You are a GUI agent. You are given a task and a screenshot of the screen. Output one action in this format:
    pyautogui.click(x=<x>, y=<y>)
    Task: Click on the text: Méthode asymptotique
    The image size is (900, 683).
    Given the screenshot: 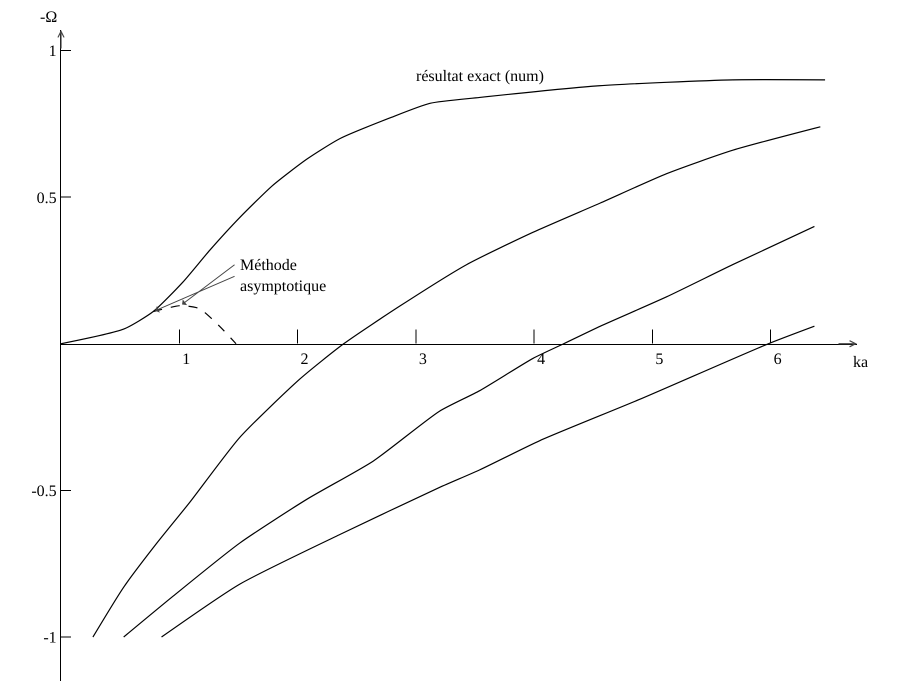 What is the action you would take?
    pyautogui.click(x=283, y=276)
    